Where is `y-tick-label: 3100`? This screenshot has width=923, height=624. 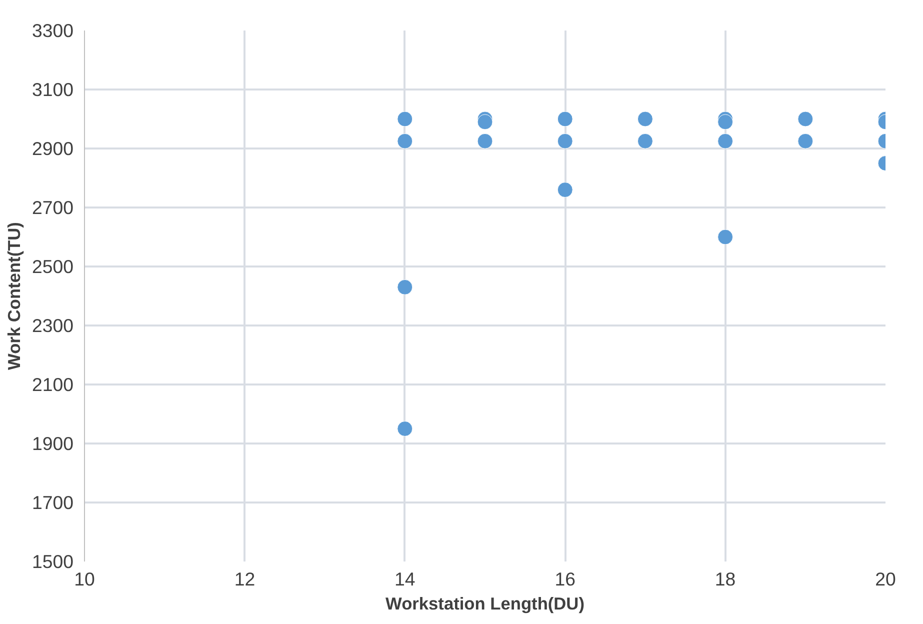
y-tick-label: 3100 is located at coordinates (53, 89).